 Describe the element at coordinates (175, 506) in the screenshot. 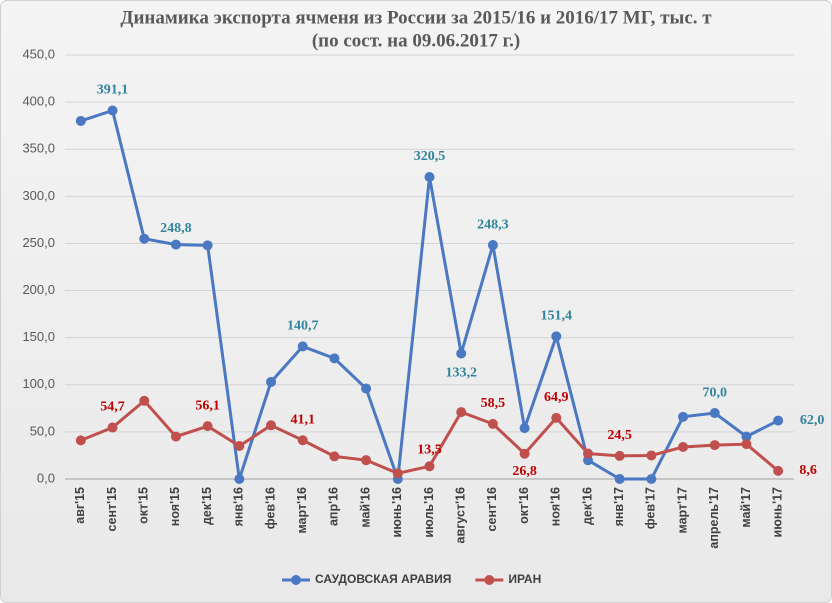

I see `x-tick-label: ноя'15` at that location.